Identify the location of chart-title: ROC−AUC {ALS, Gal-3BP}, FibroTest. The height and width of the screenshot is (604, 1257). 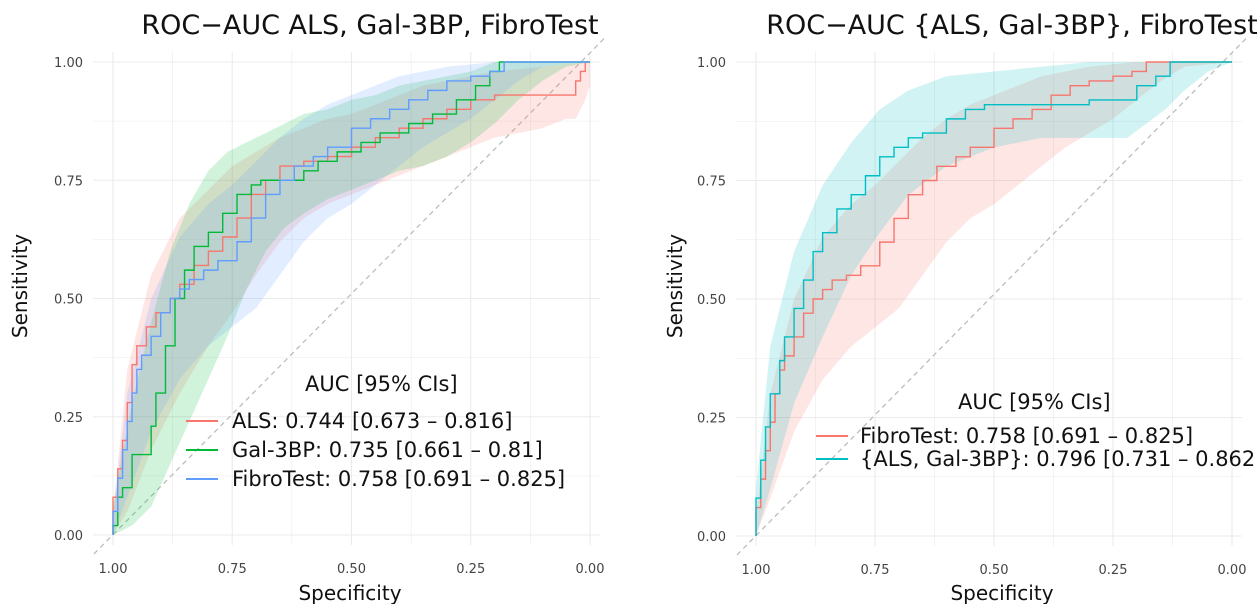
(1011, 25).